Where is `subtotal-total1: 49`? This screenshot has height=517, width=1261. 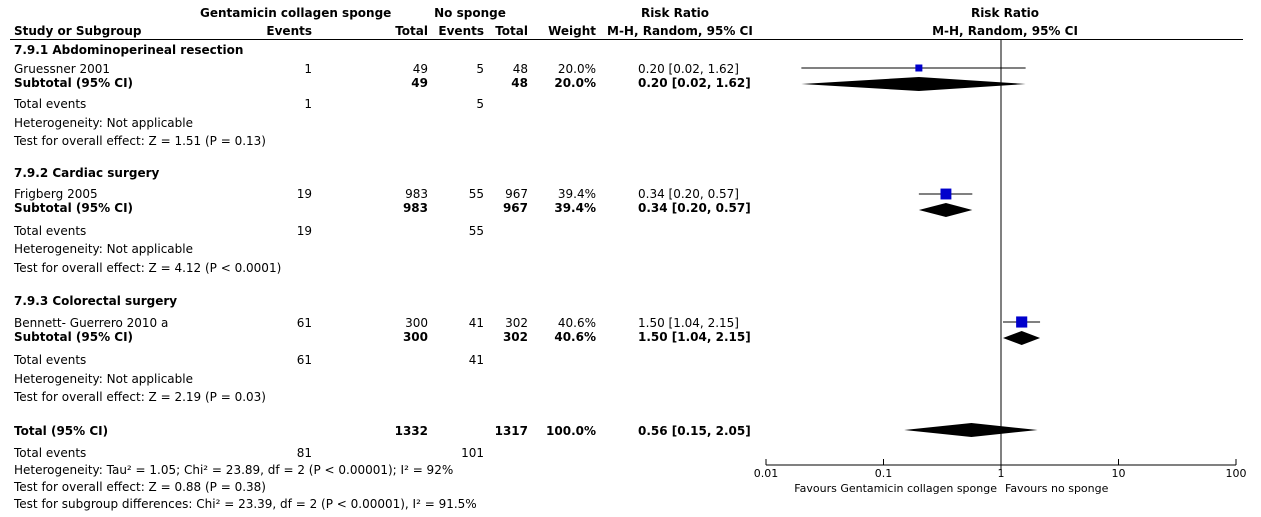 subtotal-total1: 49 is located at coordinates (419, 83).